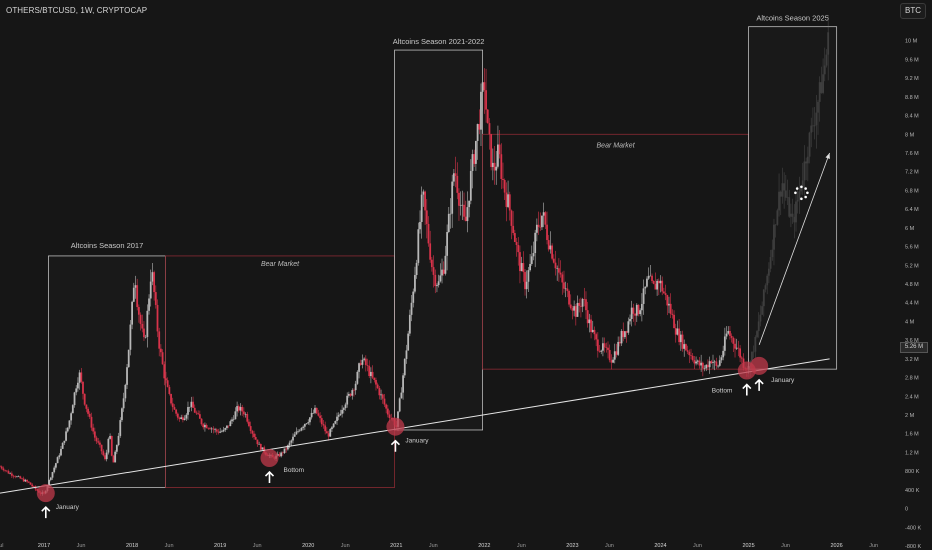  What do you see at coordinates (913, 11) in the screenshot?
I see `currency-button: BTC` at bounding box center [913, 11].